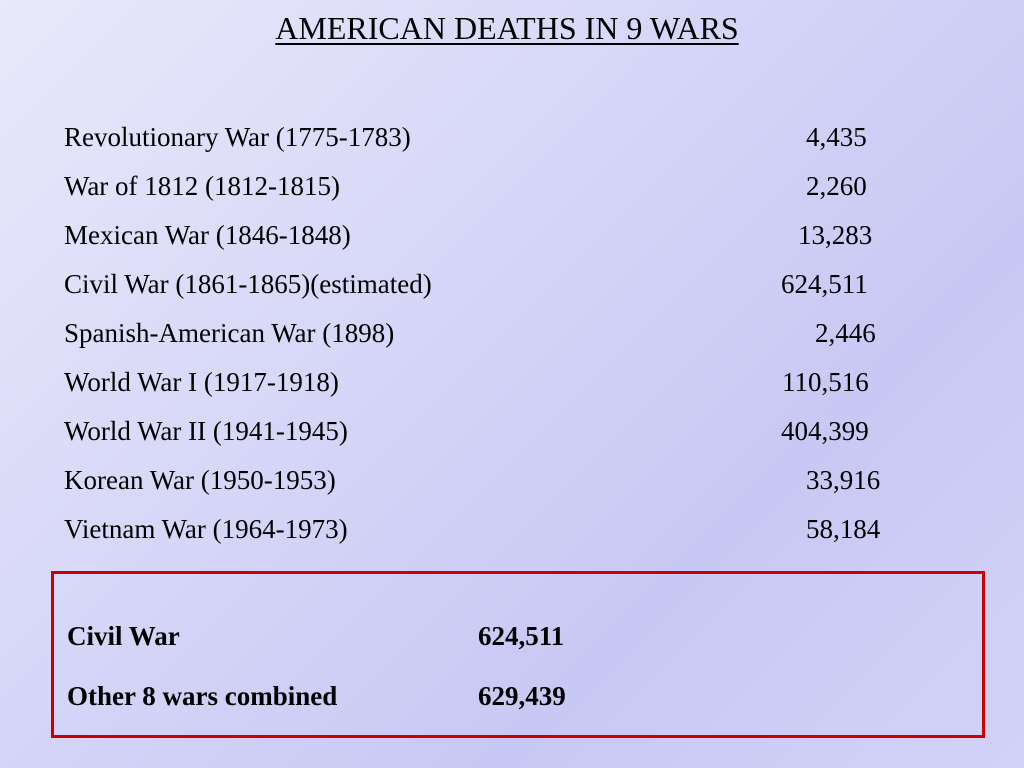  What do you see at coordinates (825, 431) in the screenshot?
I see `war-deaths: 404,399` at bounding box center [825, 431].